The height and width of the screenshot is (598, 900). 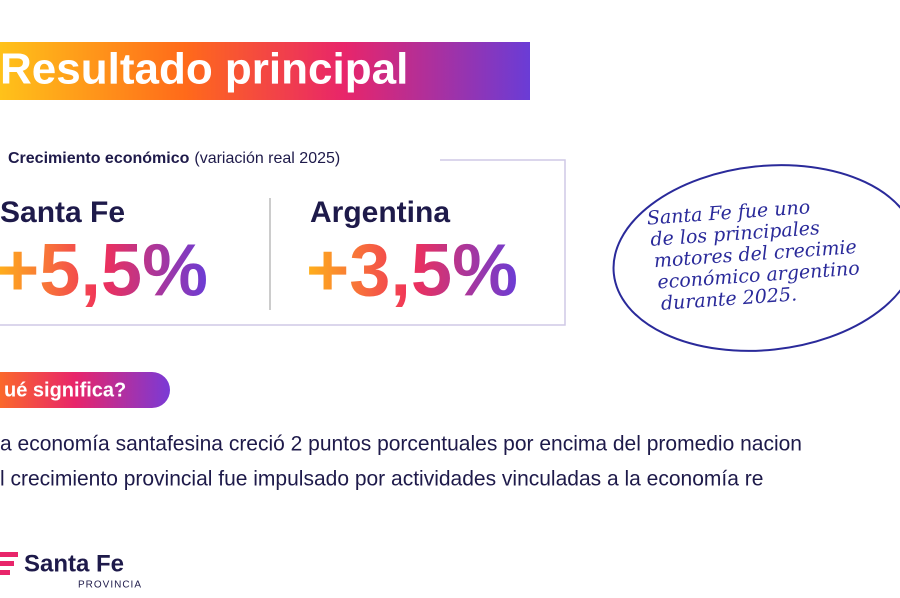 I want to click on label-bg, so click(x=220, y=159).